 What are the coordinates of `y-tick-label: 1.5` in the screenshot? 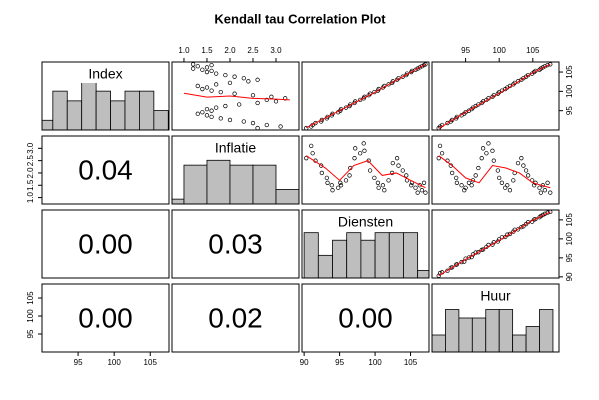 It's located at (30, 185).